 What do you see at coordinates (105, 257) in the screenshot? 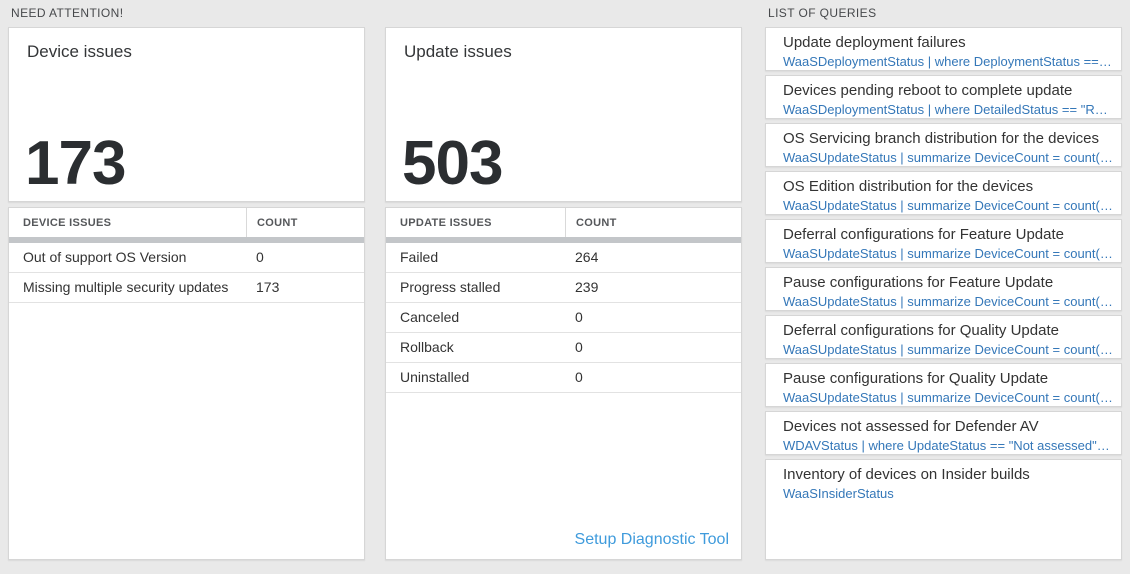
I see `issue-label: Out of support OS Version` at bounding box center [105, 257].